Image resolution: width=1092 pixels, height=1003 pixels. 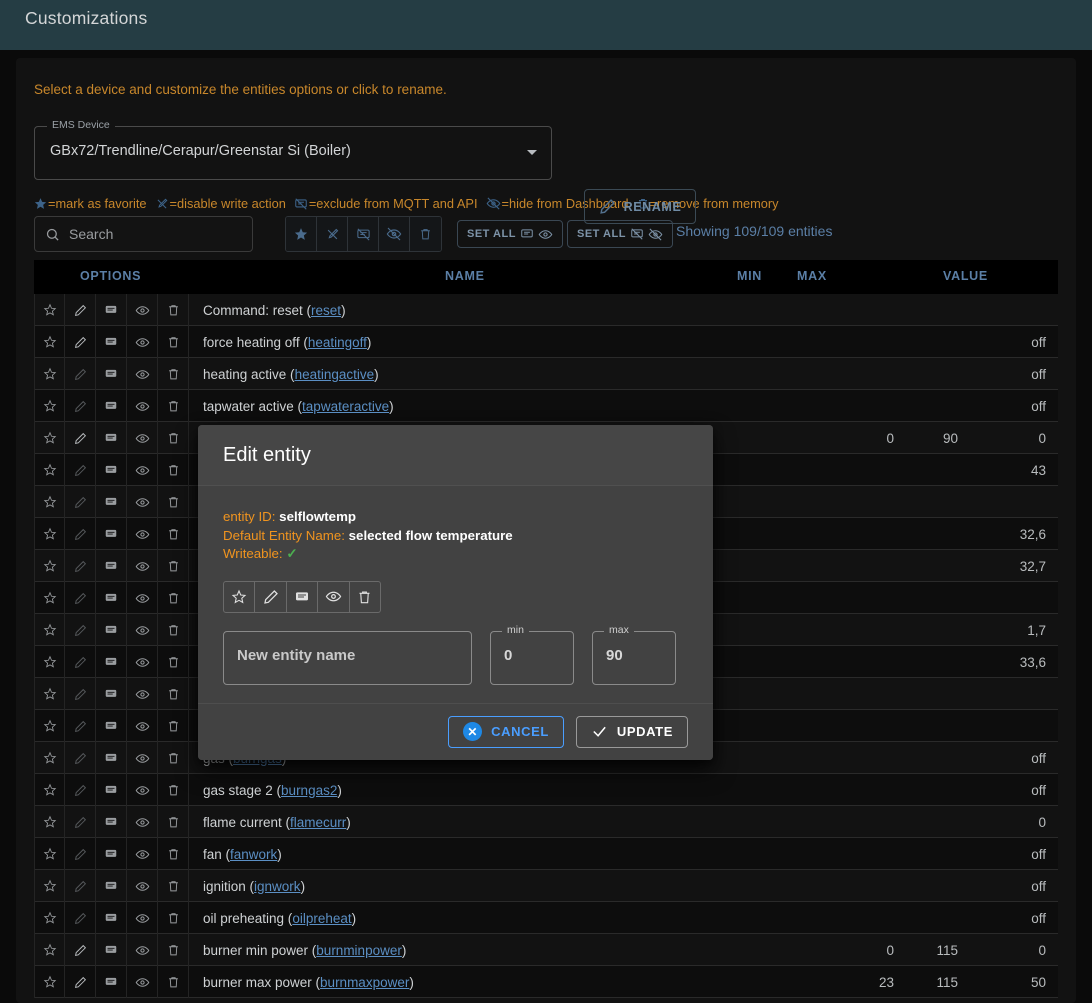 I want to click on column-header-value: VALUE, so click(x=965, y=276).